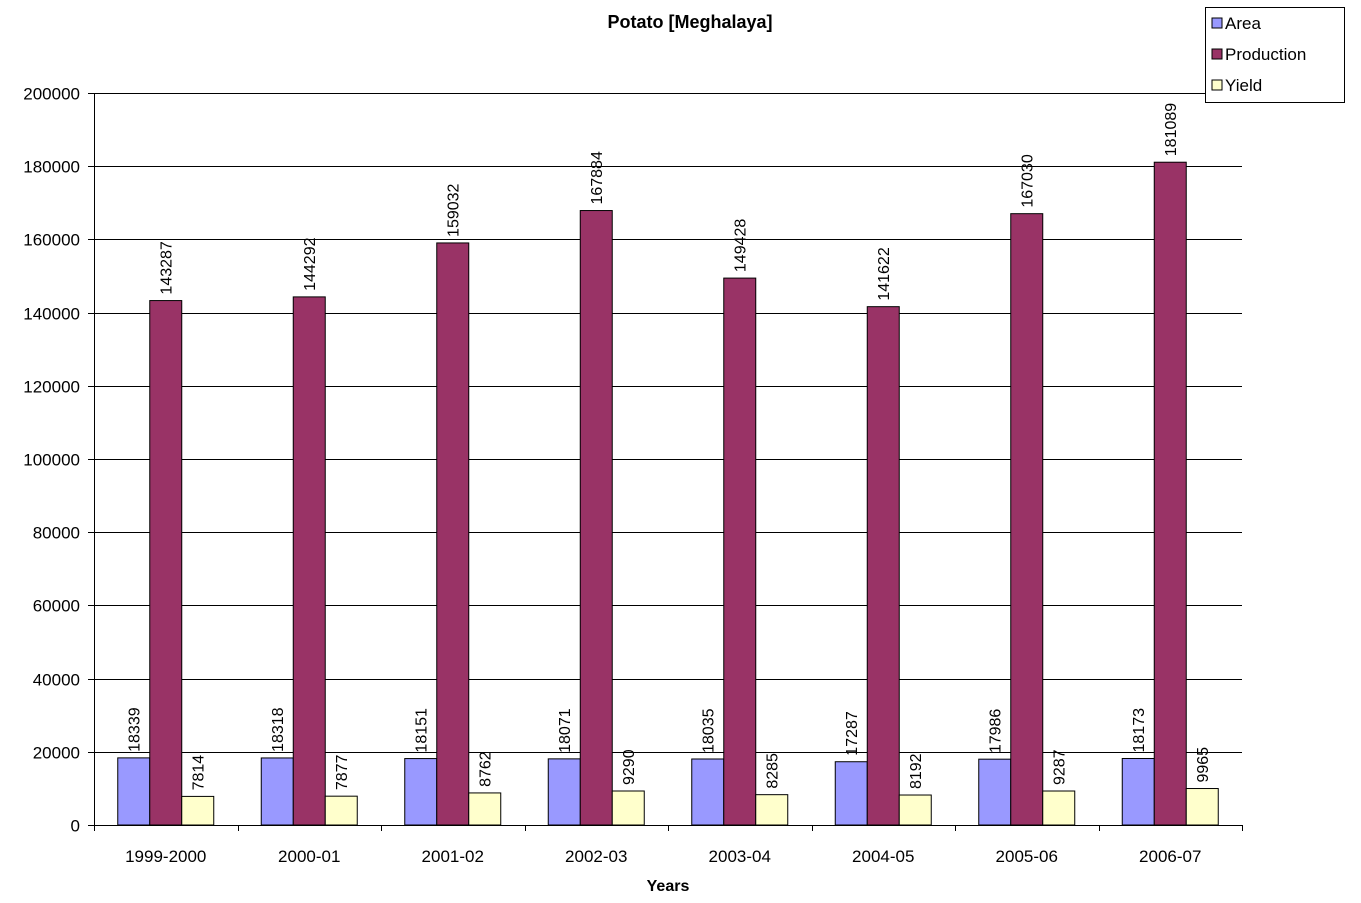  What do you see at coordinates (1217, 23) in the screenshot?
I see `legend-swatch-area` at bounding box center [1217, 23].